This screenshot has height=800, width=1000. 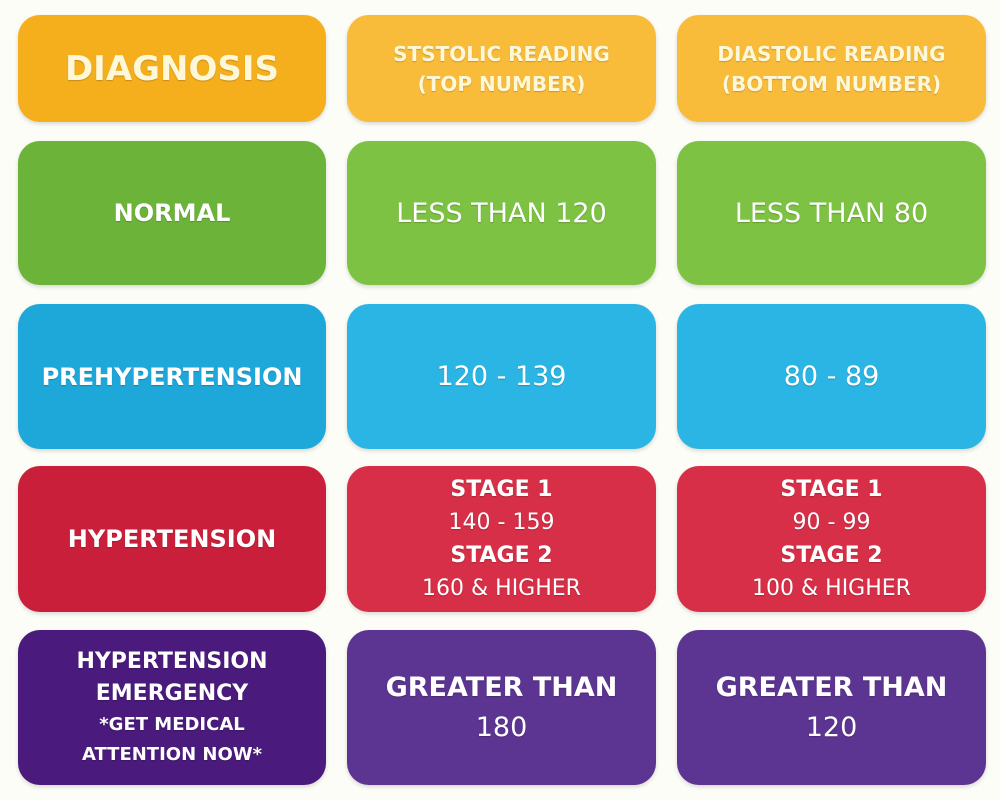 What do you see at coordinates (501, 83) in the screenshot?
I see `header-systolic-line2: (TOP NUMBER)` at bounding box center [501, 83].